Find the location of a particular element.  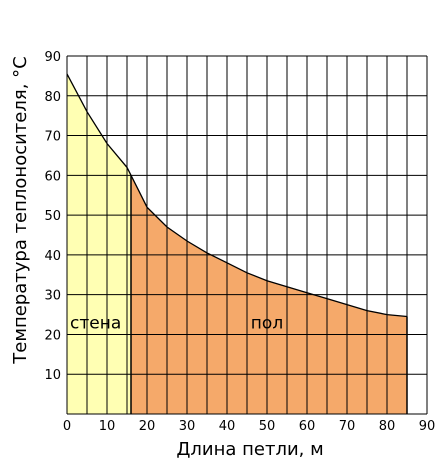

x-tick-label: 90 is located at coordinates (427, 426).